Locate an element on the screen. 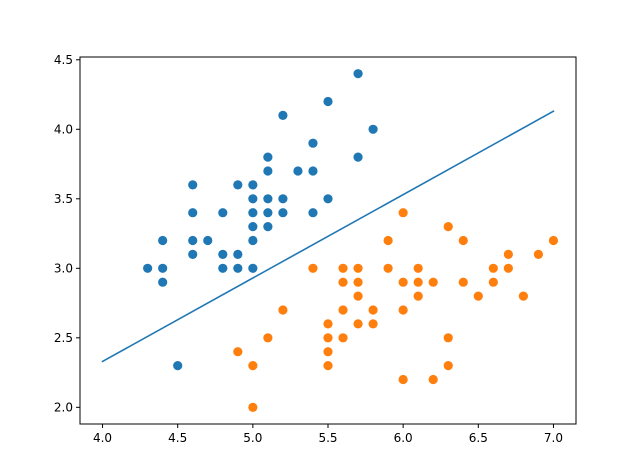 This screenshot has height=476, width=640. y-tick-label: 2.0 is located at coordinates (63, 407).